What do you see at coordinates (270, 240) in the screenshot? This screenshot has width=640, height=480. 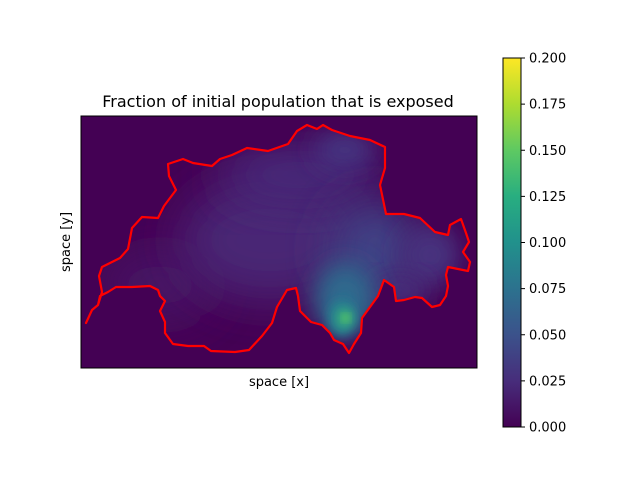 I see `field-blob-central` at bounding box center [270, 240].